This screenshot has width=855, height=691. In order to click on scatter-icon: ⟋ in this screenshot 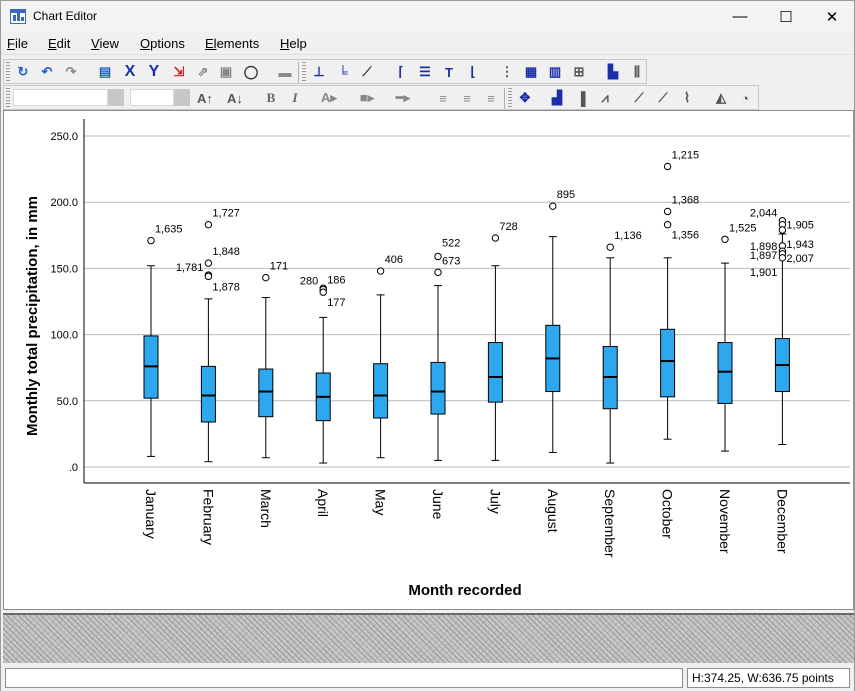, I will do `click(639, 97)`.